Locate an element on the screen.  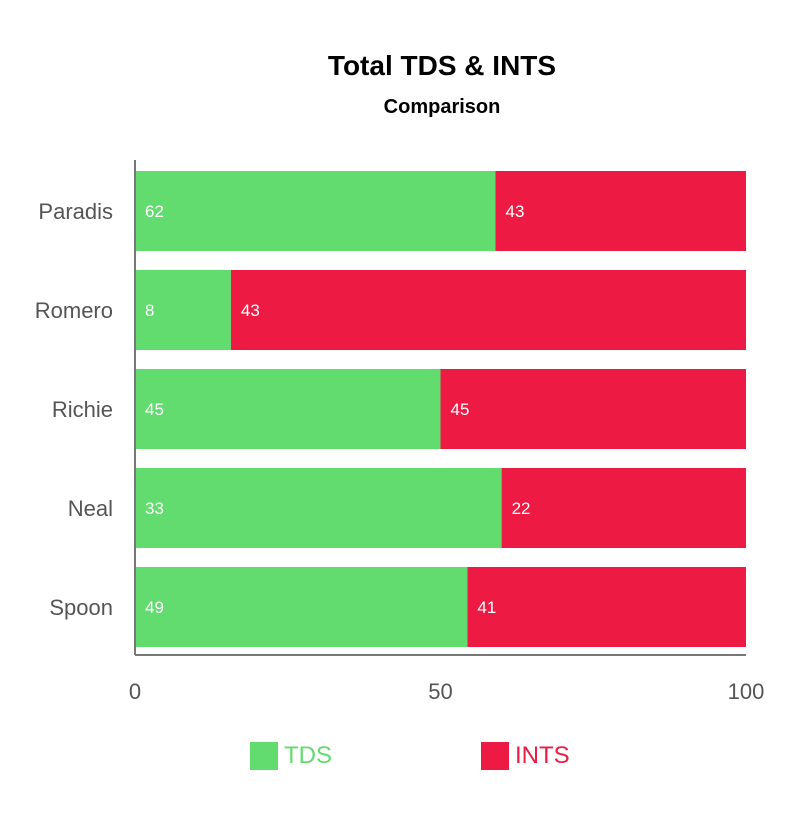
bar-ints-paradis is located at coordinates (620, 211).